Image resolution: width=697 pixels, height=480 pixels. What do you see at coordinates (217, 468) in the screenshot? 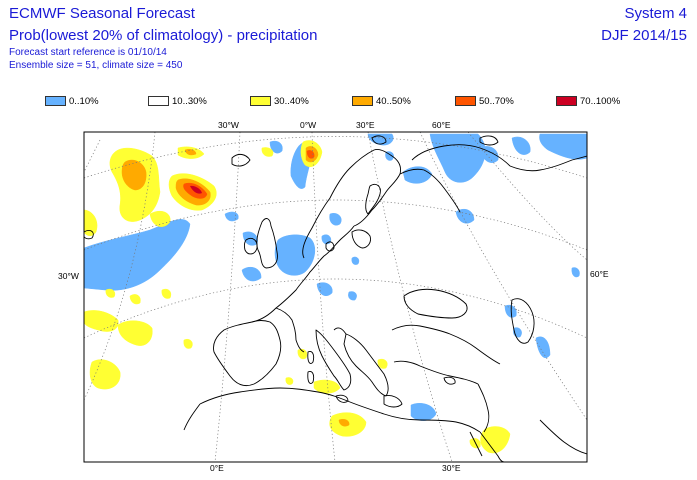
I see `lon-label-bottom-0e: 0°E` at bounding box center [217, 468].